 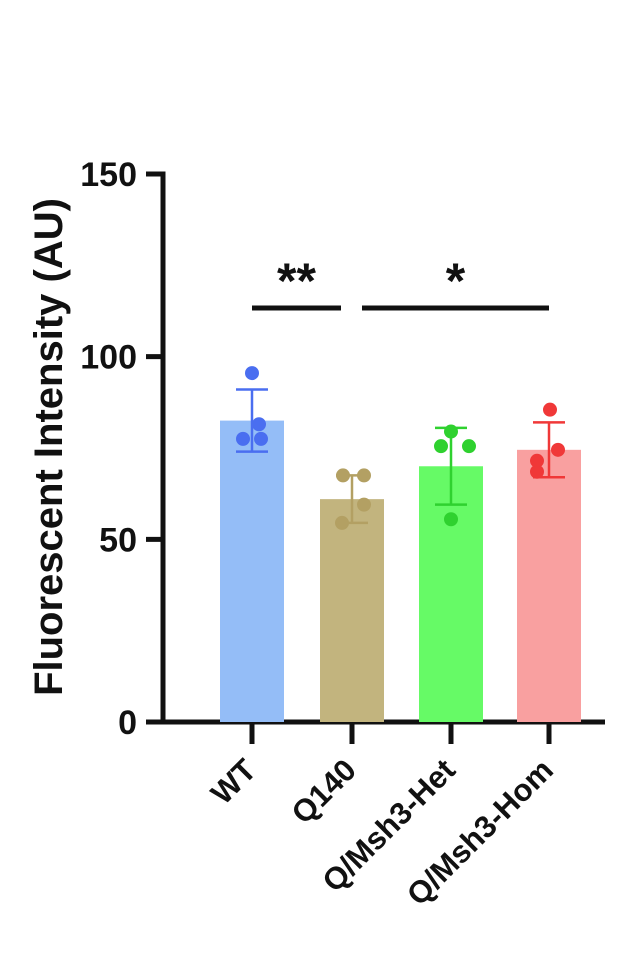 I want to click on y-tick-label: 50, so click(x=118, y=540).